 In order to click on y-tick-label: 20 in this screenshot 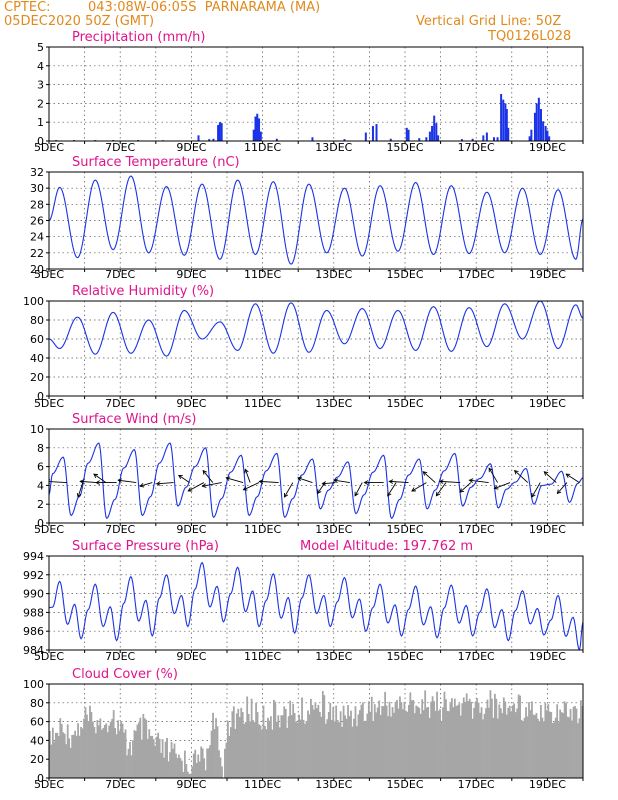, I will do `click(37, 759)`.